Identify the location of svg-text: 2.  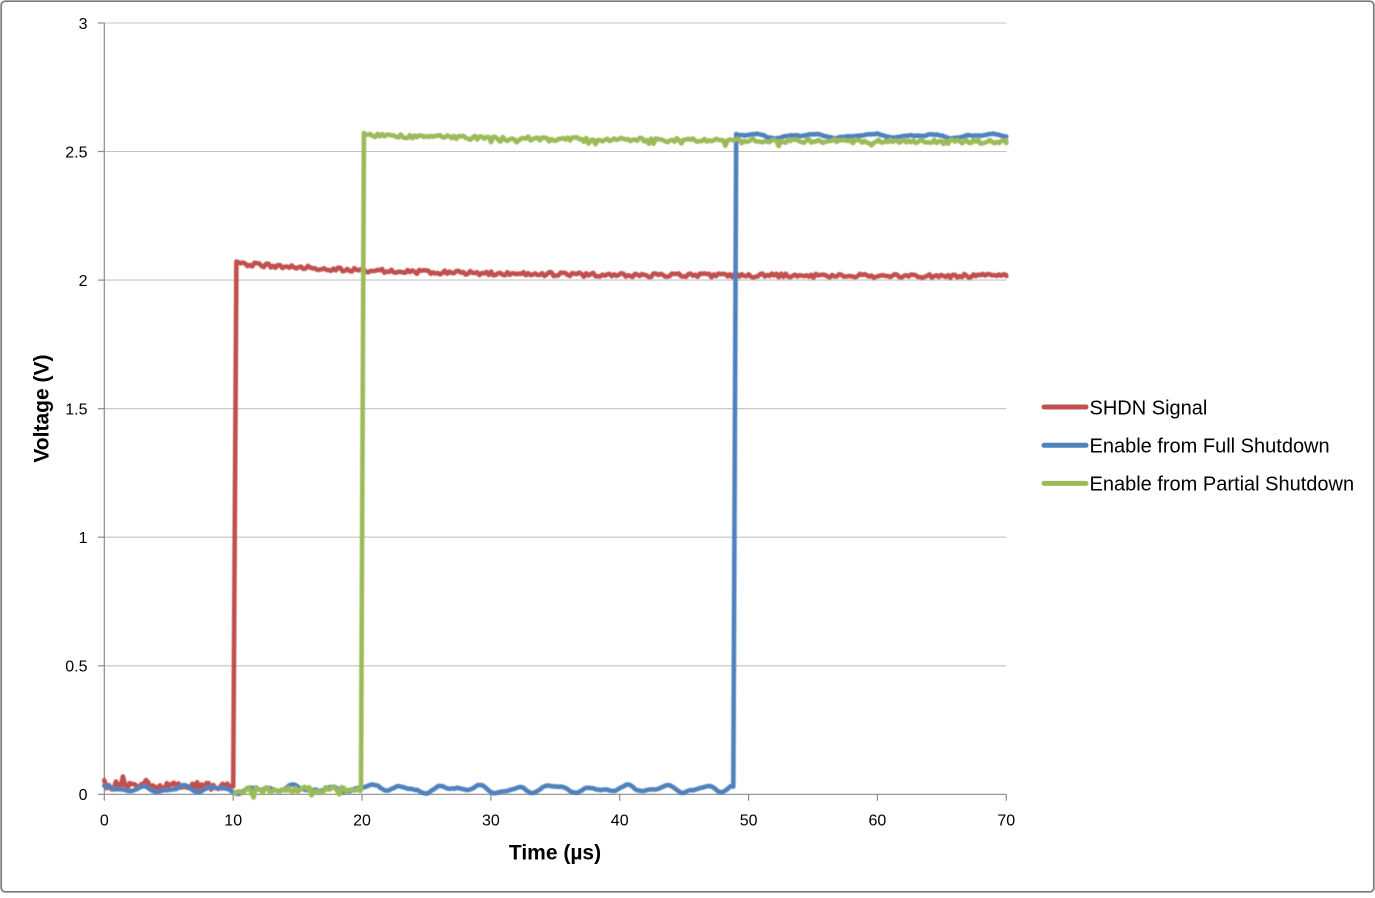
(83, 281).